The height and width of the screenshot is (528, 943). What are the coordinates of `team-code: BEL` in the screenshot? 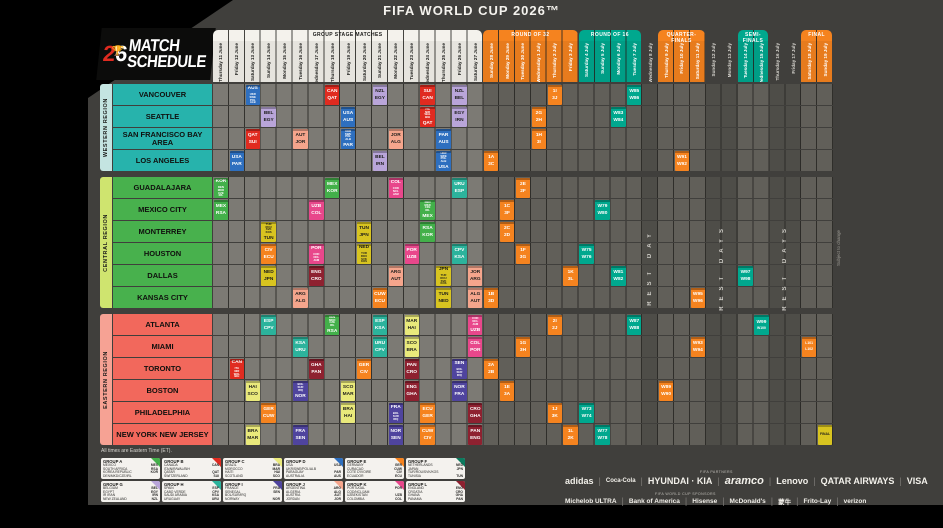 It's located at (268, 113).